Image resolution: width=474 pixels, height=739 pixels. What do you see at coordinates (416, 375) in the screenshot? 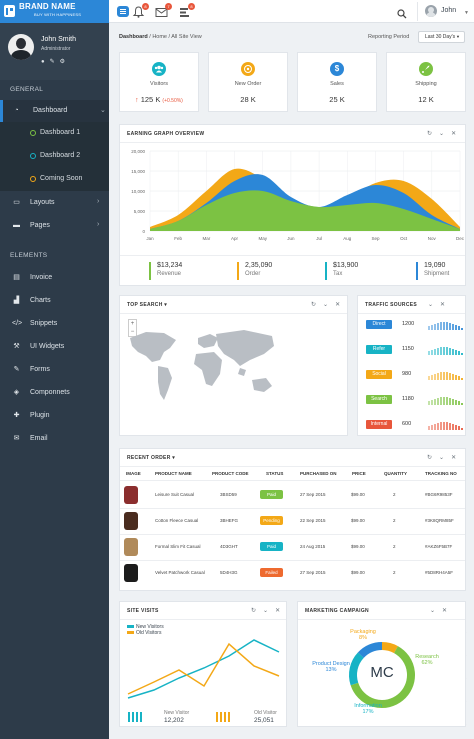
I see `traffic-row: Social 980` at bounding box center [416, 375].